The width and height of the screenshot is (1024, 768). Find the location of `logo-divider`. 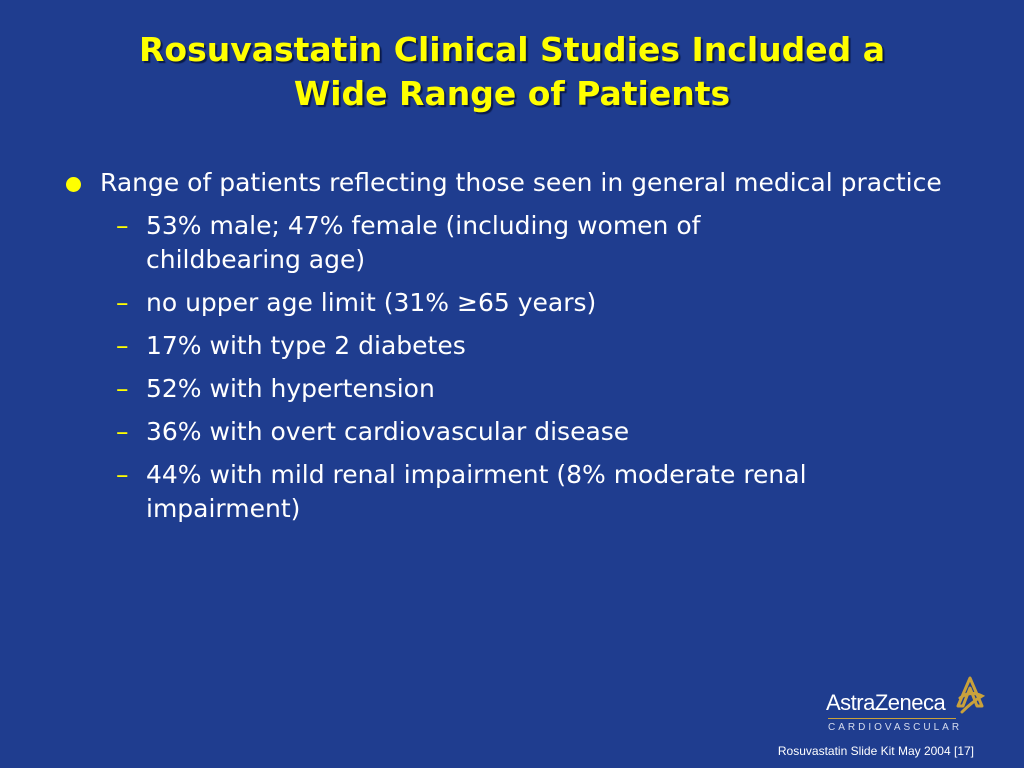

logo-divider is located at coordinates (892, 718).